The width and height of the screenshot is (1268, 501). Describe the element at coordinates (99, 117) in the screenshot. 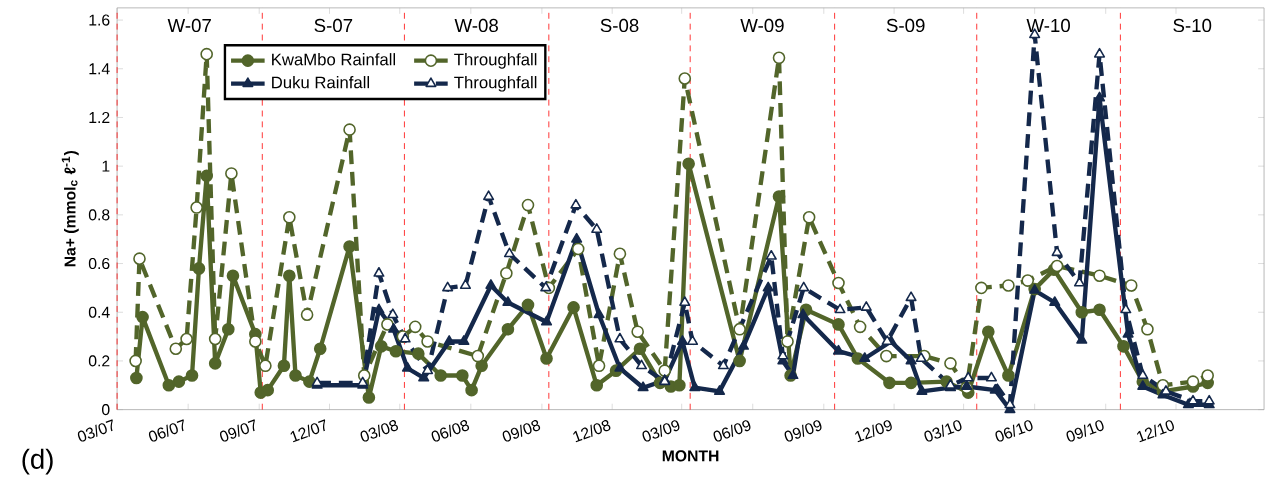

I see `y-tick-label: 1.2` at that location.